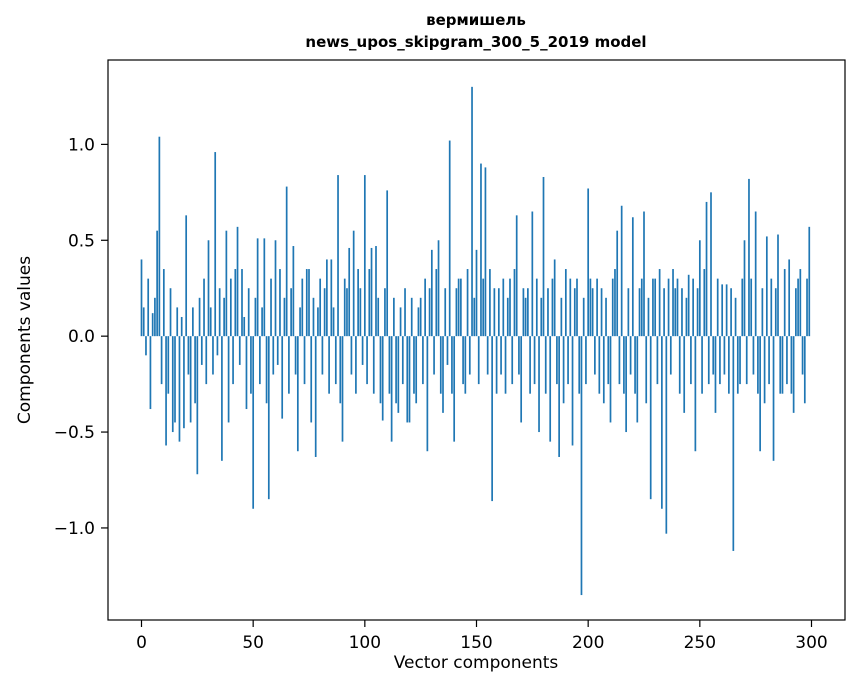  What do you see at coordinates (482, 636) in the screenshot?
I see `x-axis-ticks: 0 50 100 150 200 250 300` at bounding box center [482, 636].